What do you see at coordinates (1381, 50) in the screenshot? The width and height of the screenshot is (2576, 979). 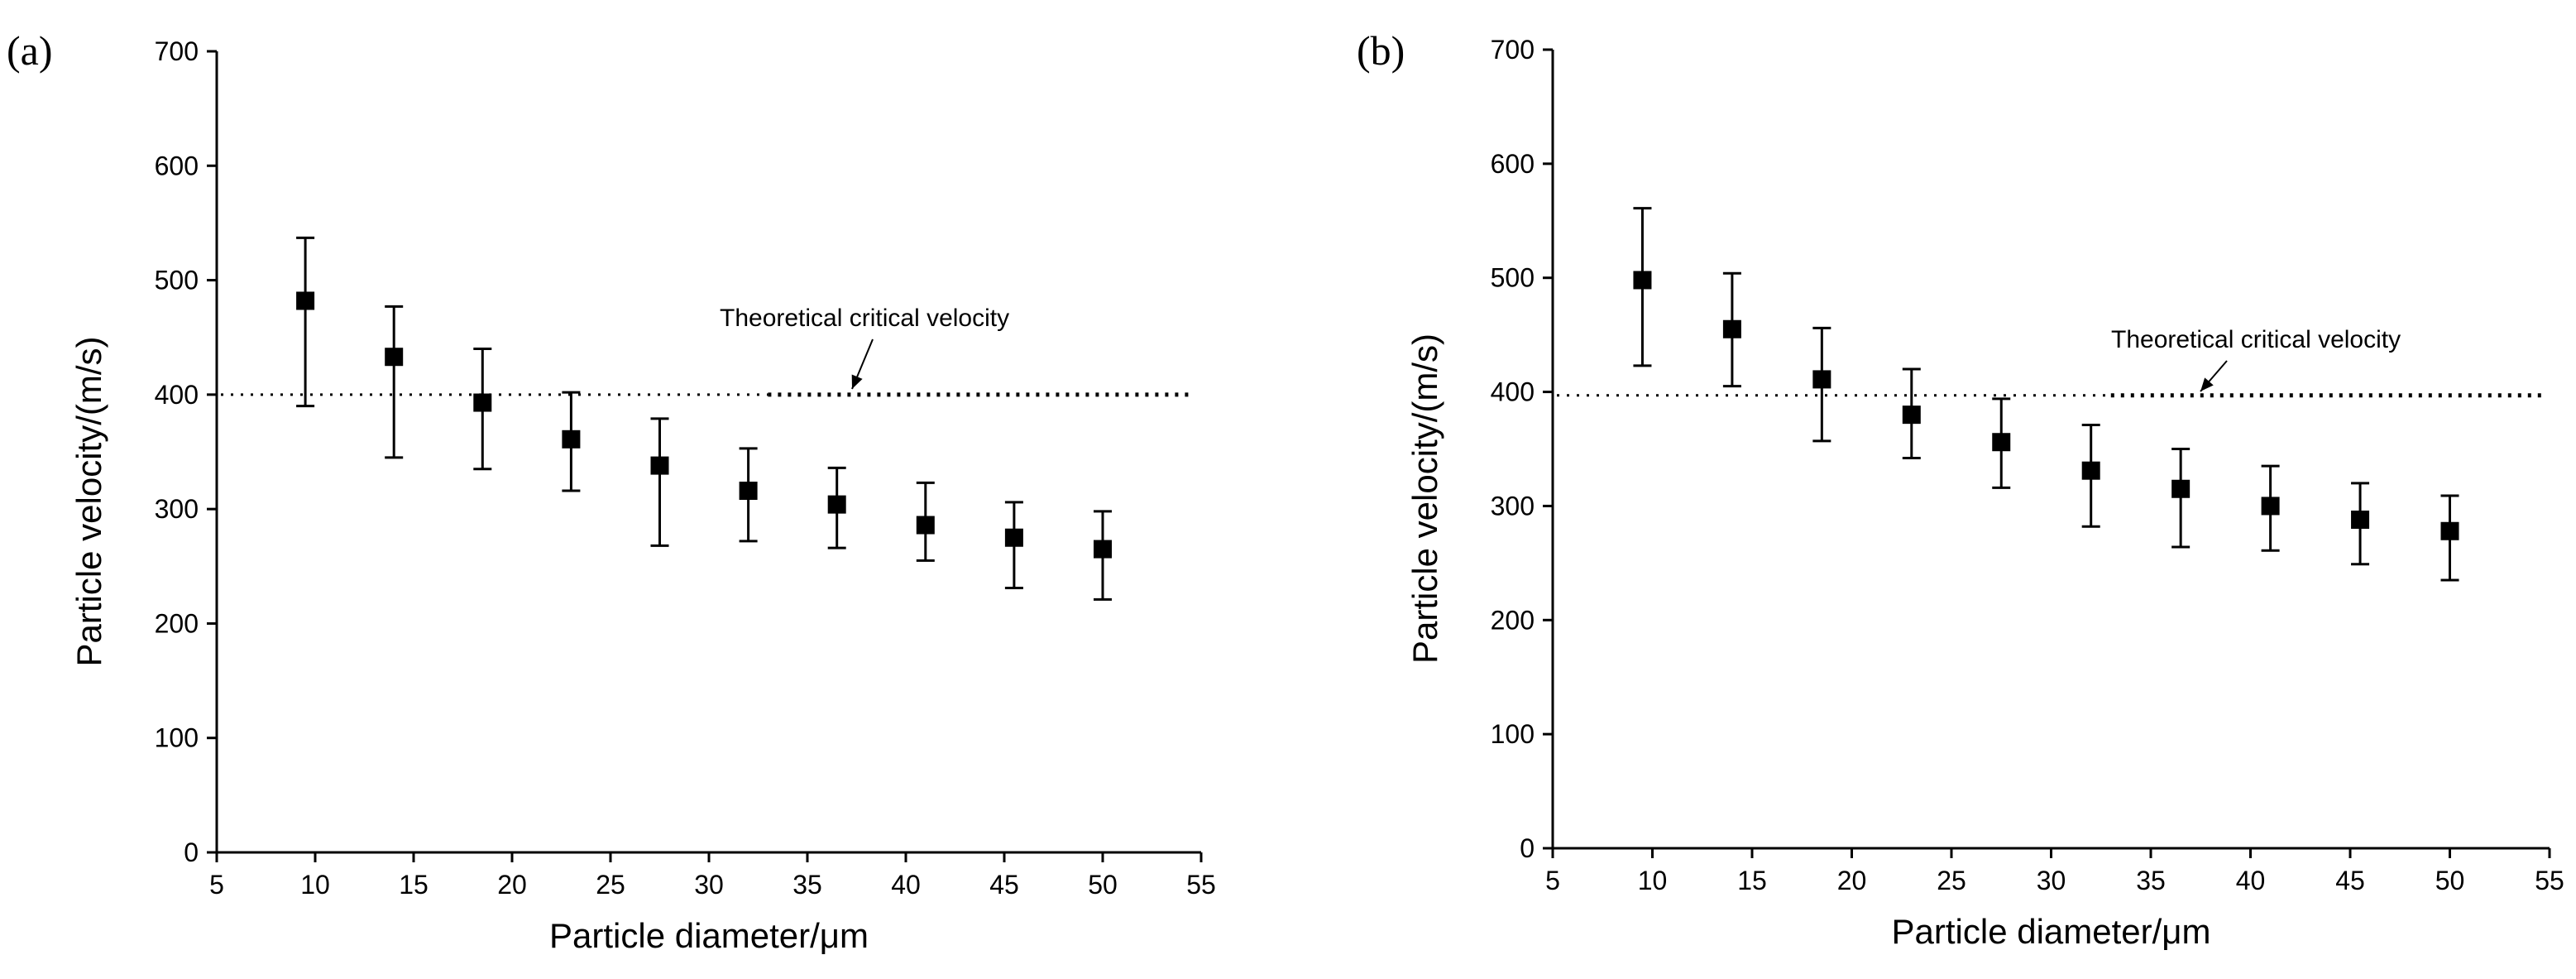 I see `panel-label: (b)` at bounding box center [1381, 50].